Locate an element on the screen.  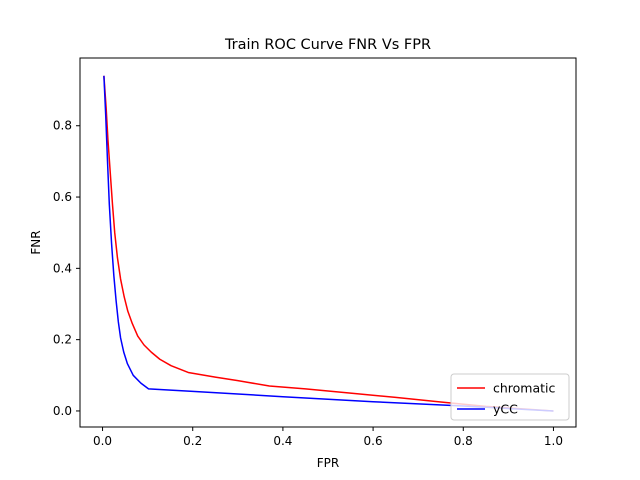
x-axis-label: FPR is located at coordinates (328, 463).